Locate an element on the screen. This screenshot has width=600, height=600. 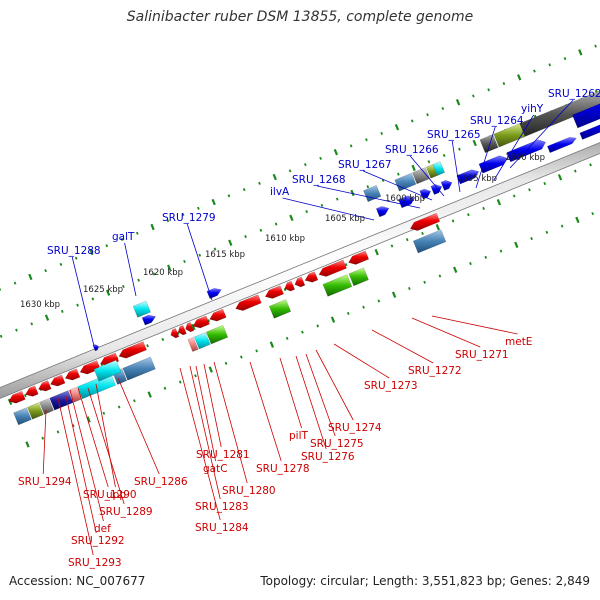
length-value: 3,551,823 bp is located at coordinates (461, 581).